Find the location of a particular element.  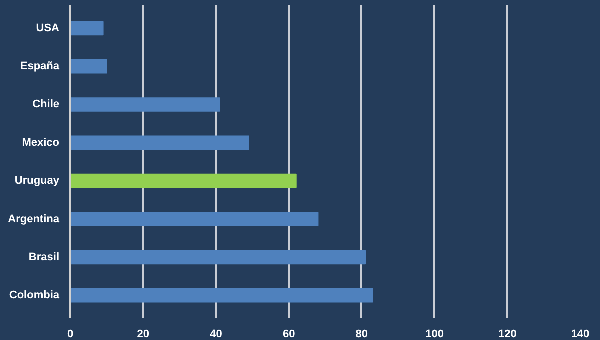

x-tick-label: 40 is located at coordinates (216, 334).